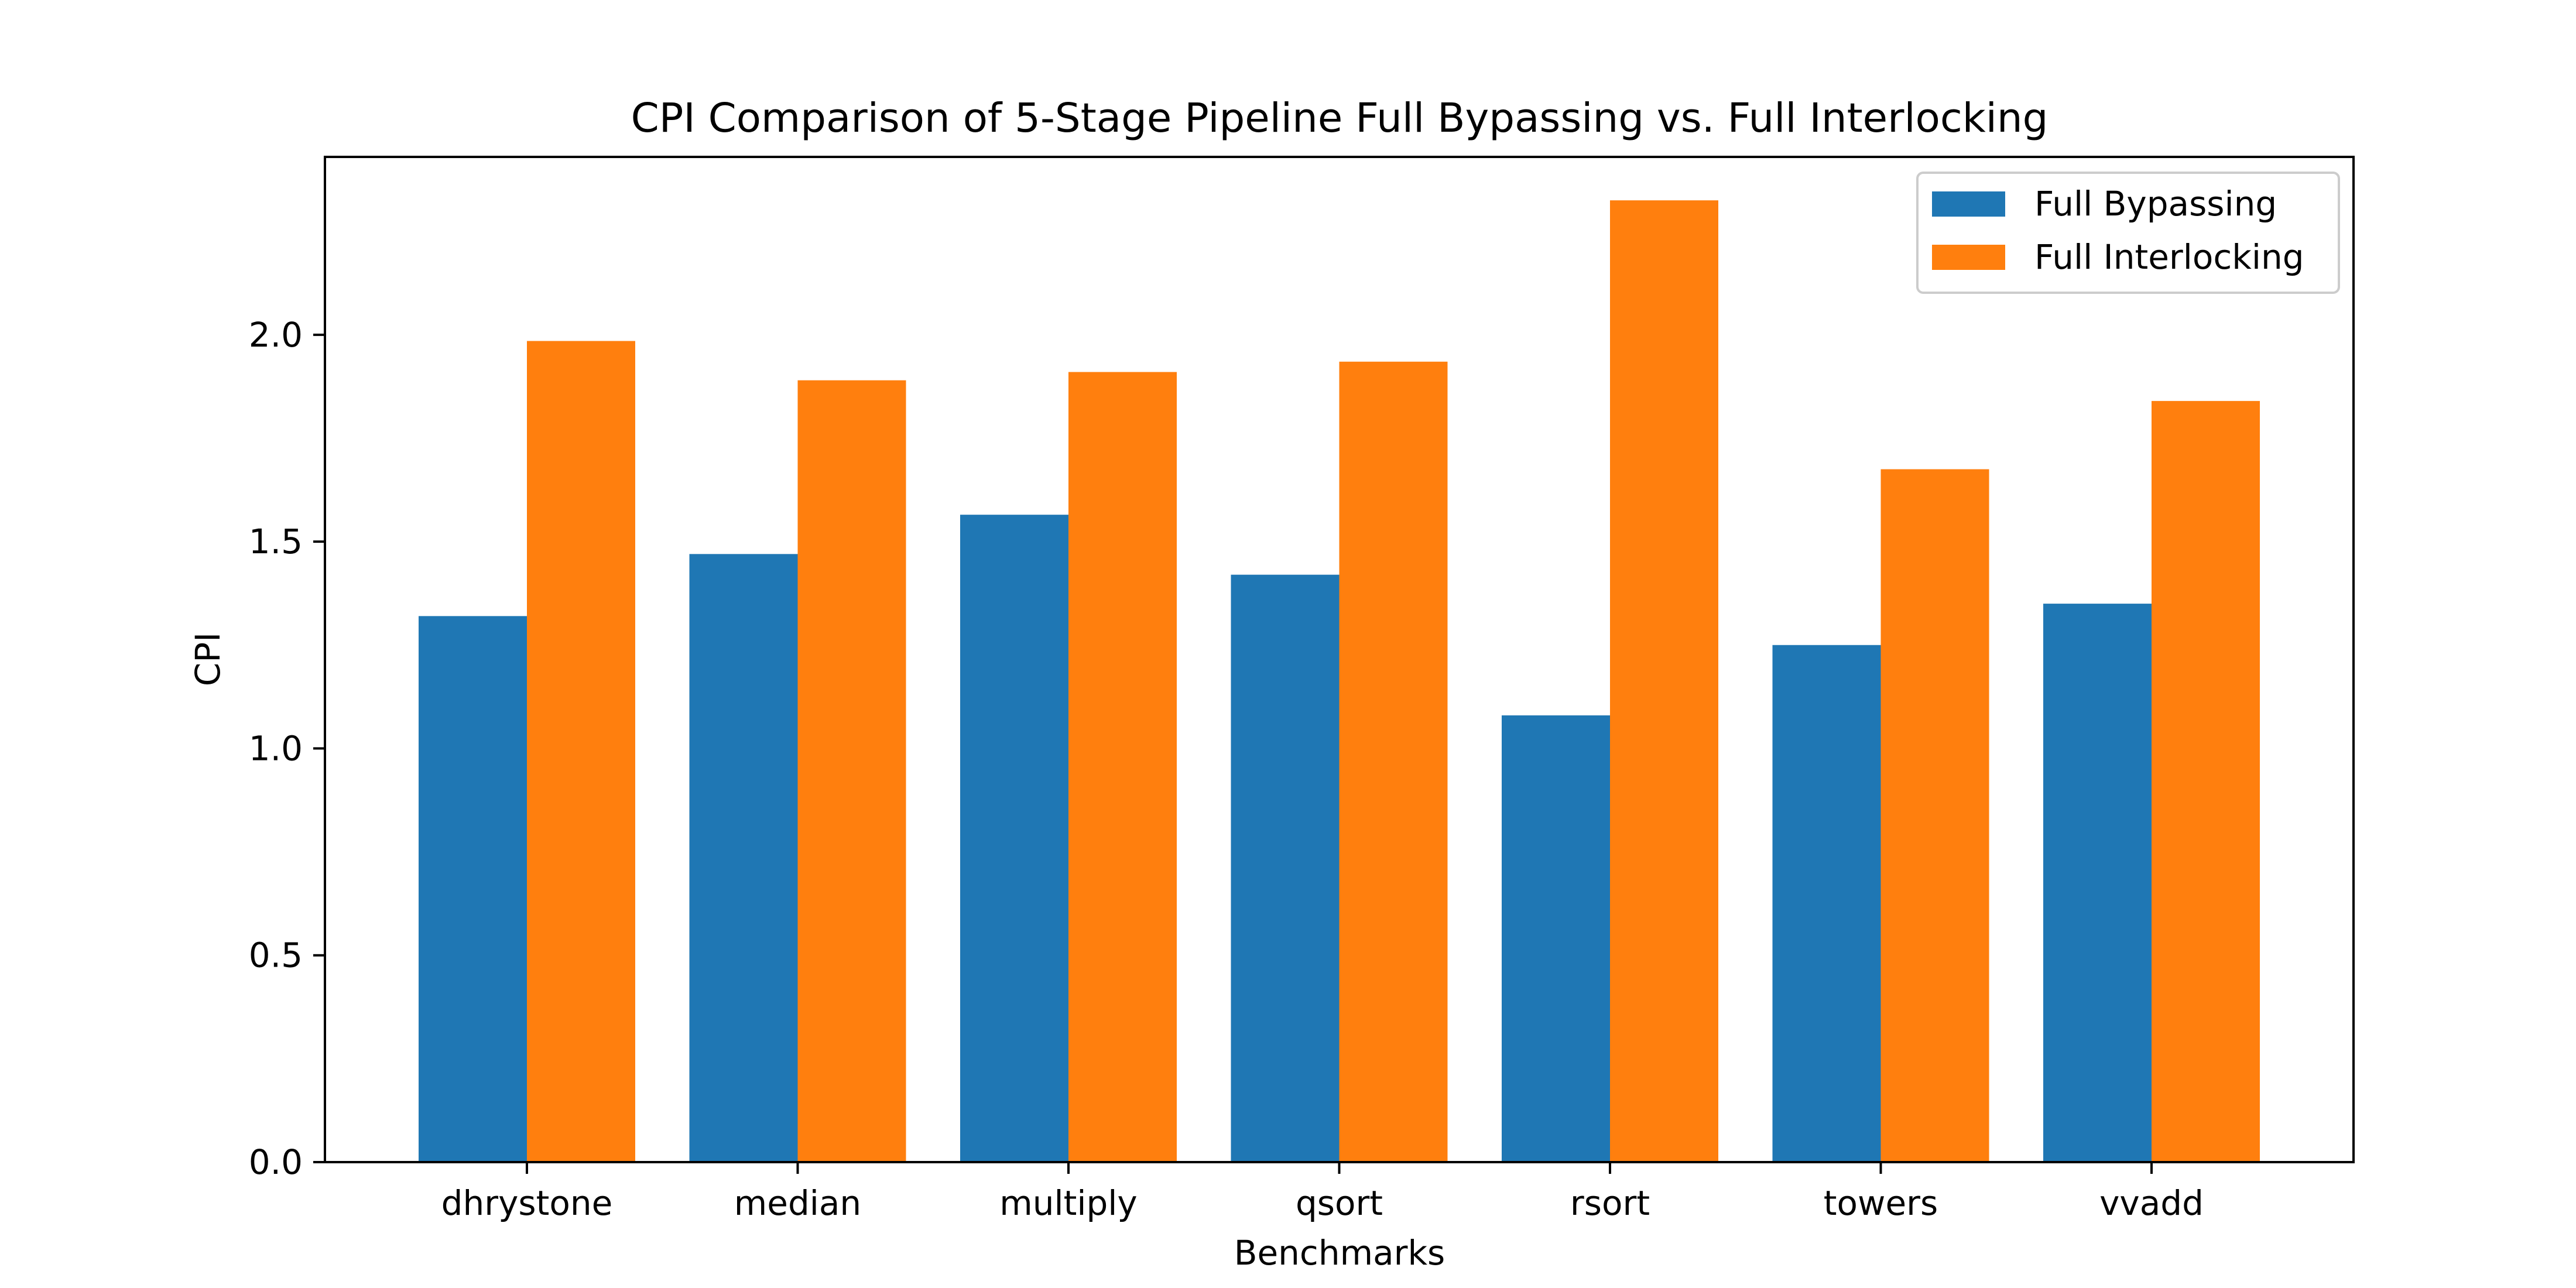 This screenshot has width=2576, height=1288. What do you see at coordinates (1664, 681) in the screenshot?
I see `bar-rsort-full-interlocking` at bounding box center [1664, 681].